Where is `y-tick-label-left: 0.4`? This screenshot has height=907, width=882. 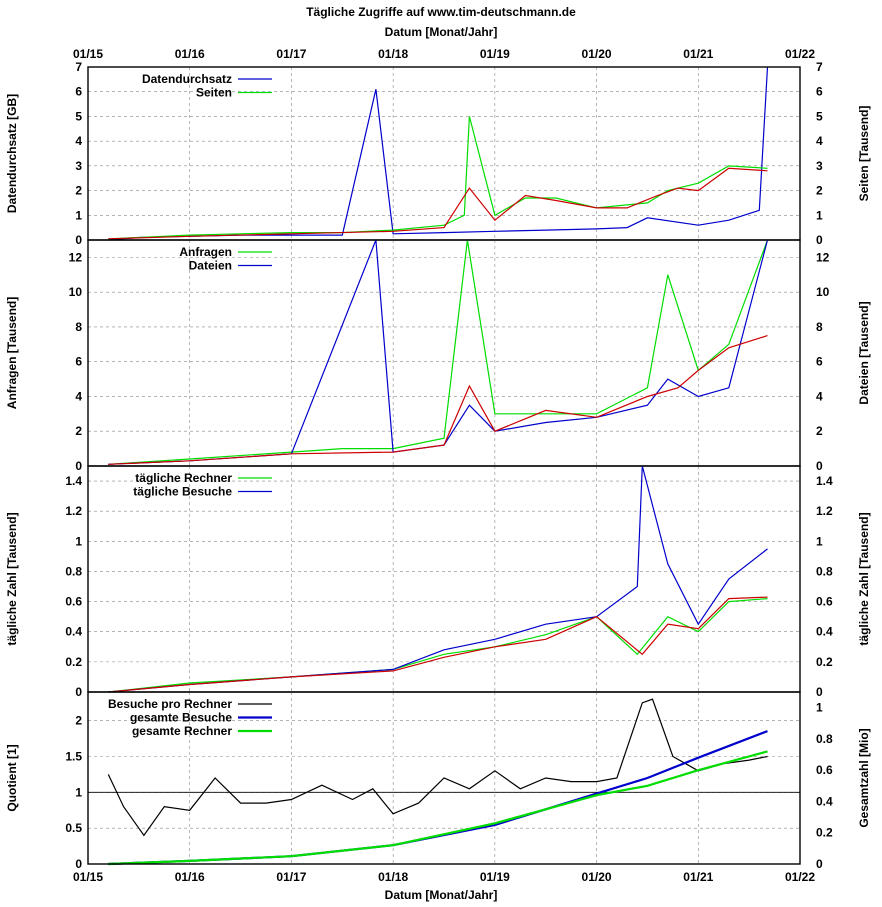 y-tick-label-left: 0.4 is located at coordinates (73, 632).